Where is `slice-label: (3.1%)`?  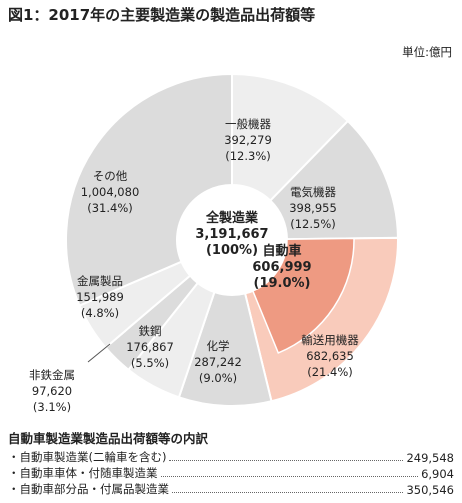 slice-label: (3.1%) is located at coordinates (52, 407).